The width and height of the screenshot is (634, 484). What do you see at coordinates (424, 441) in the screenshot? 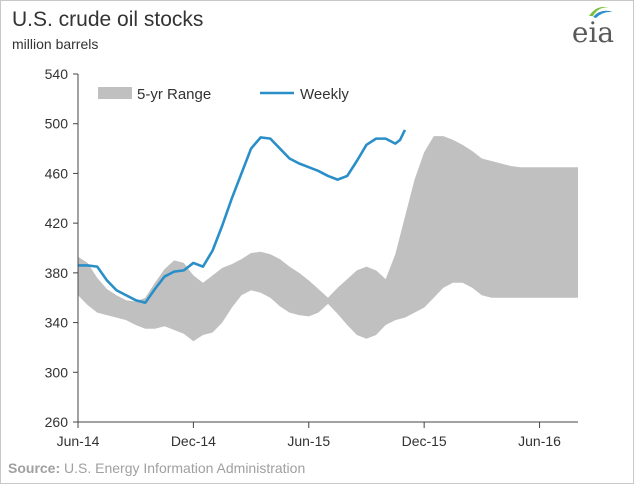
I see `x-tick-label: Dec-15` at bounding box center [424, 441].